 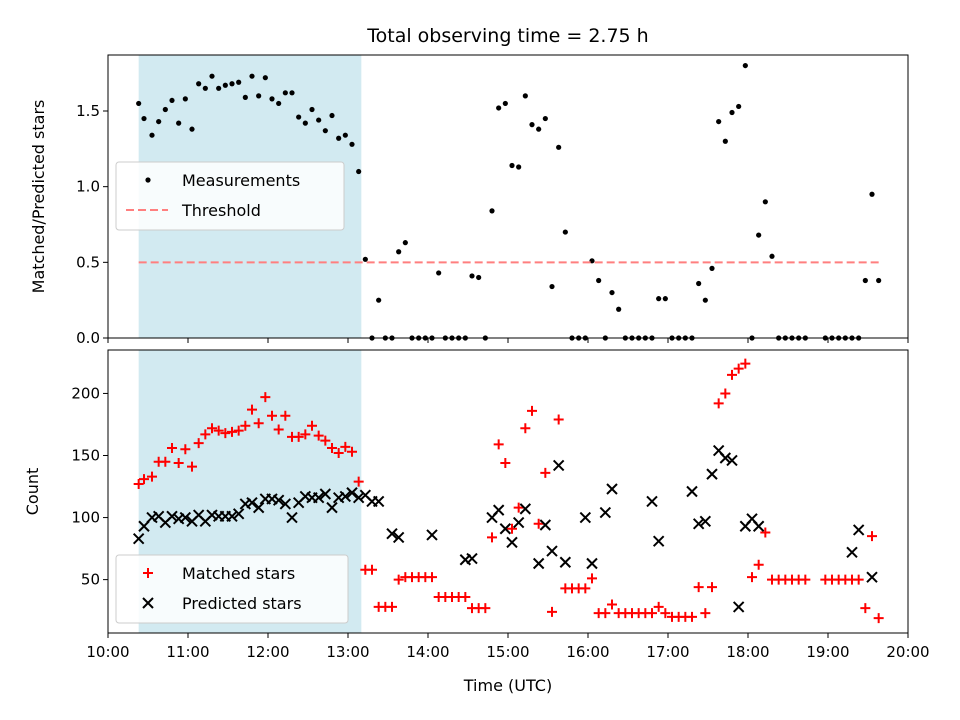 I want to click on y-tick-label: 50, so click(x=90, y=580).